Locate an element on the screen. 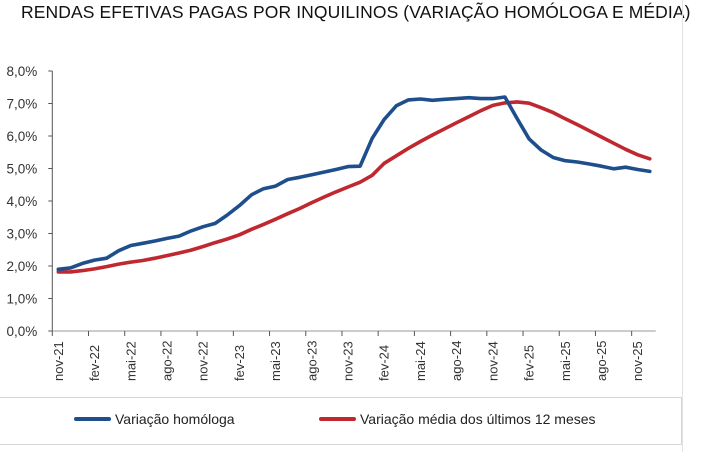  y-tick-label: 5,0% is located at coordinates (22, 169).